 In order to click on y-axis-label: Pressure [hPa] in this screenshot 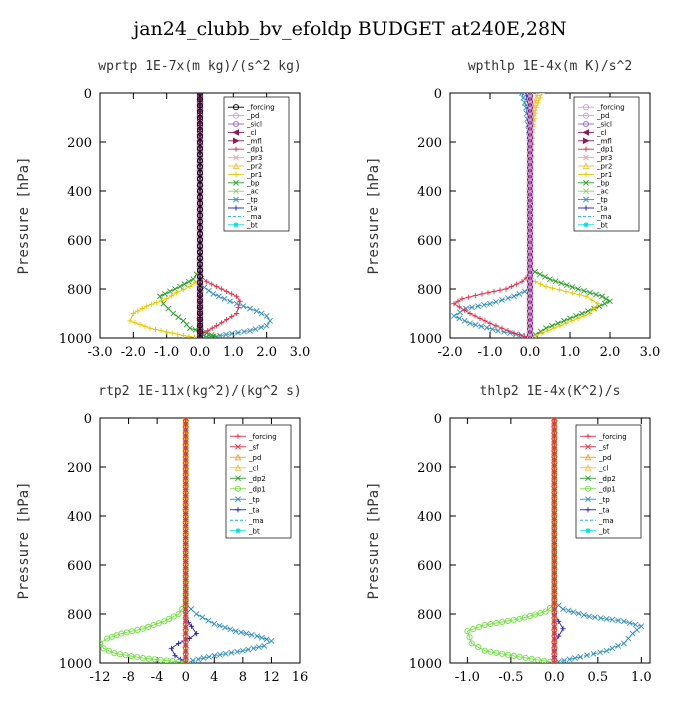, I will do `click(24, 540)`.